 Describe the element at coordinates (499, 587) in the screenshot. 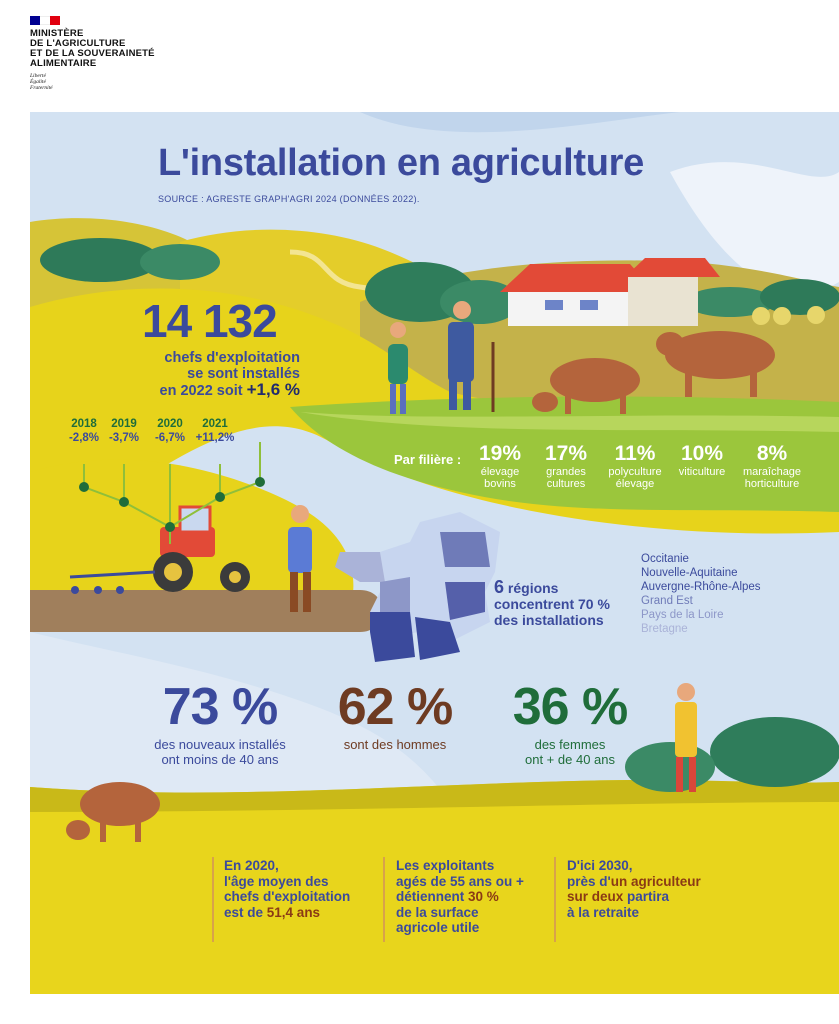

I see `regions-count: 6` at that location.